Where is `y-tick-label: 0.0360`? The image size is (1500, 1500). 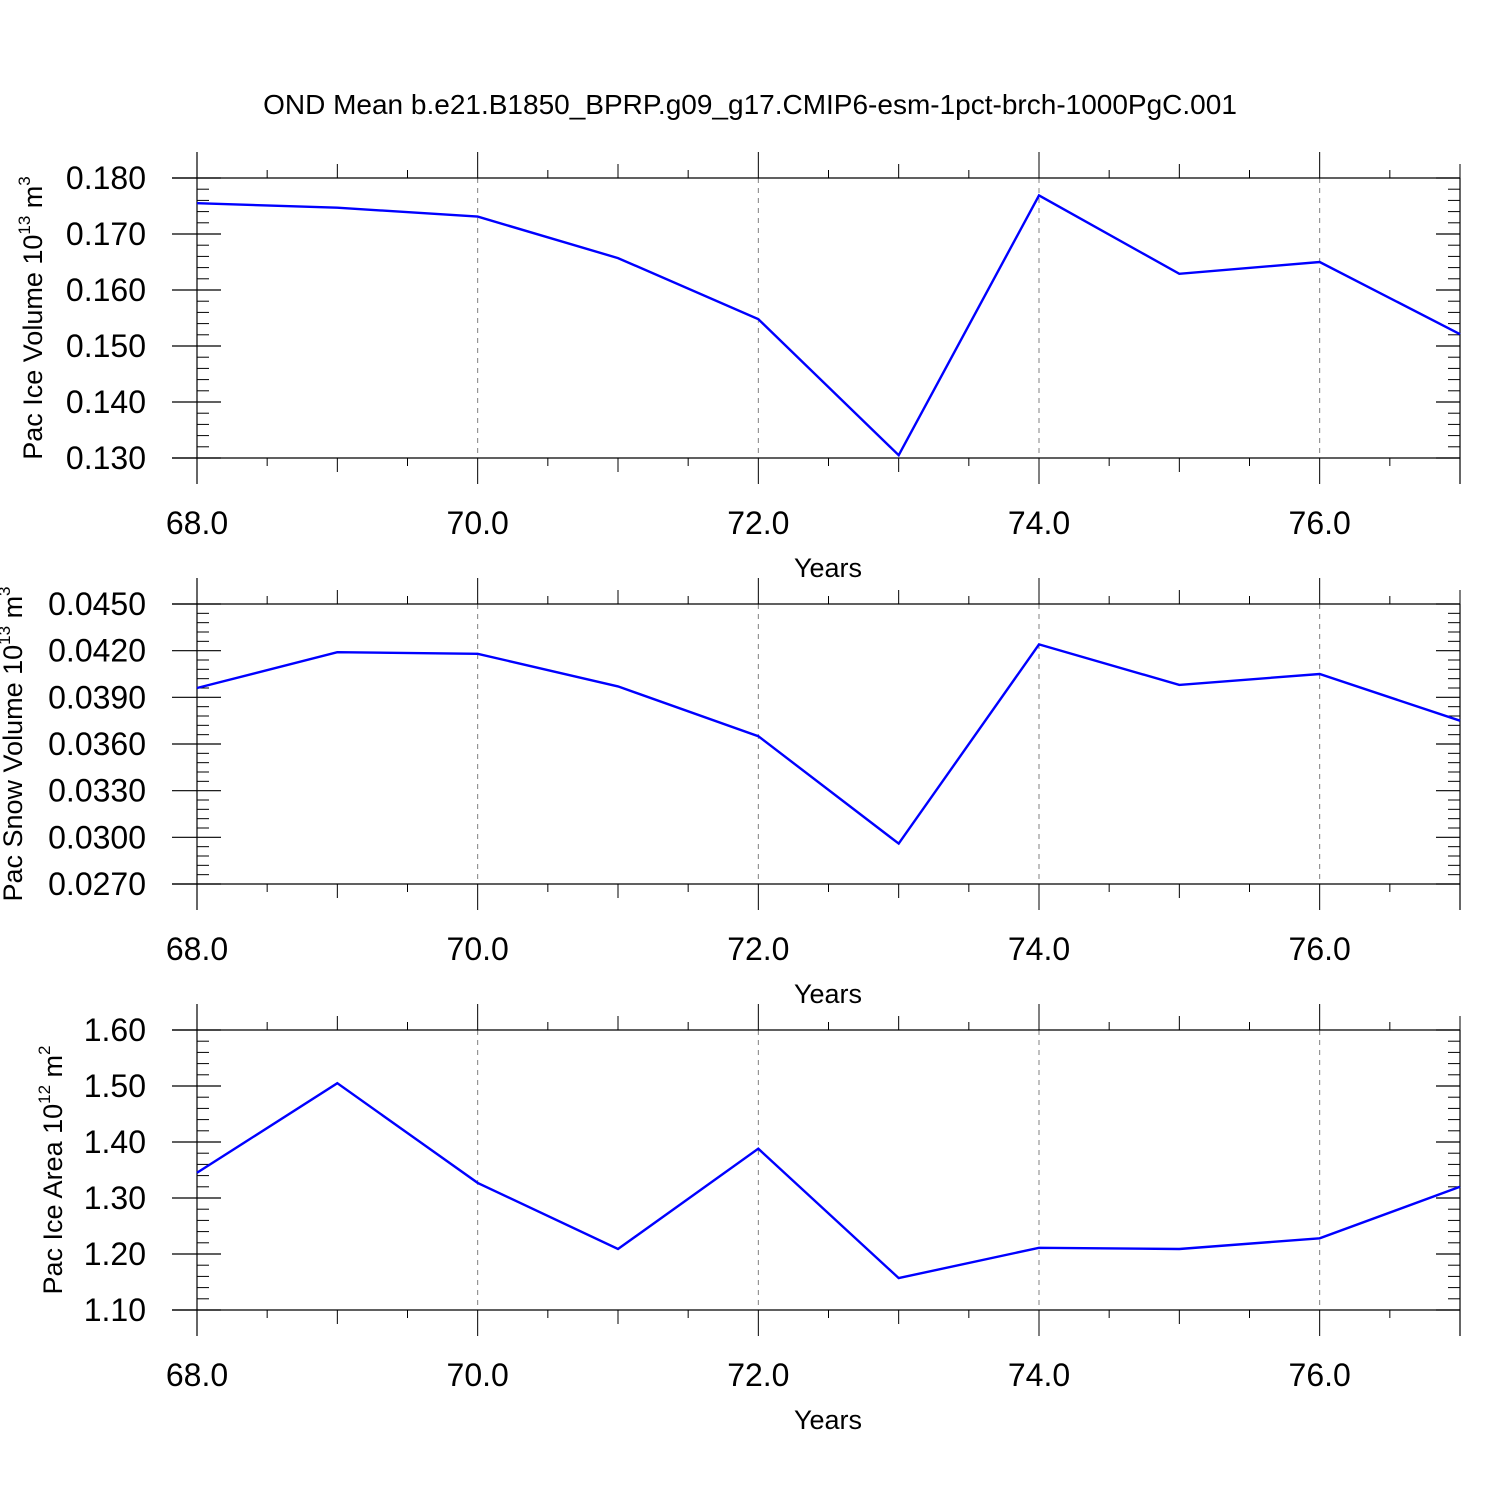 y-tick-label: 0.0360 is located at coordinates (97, 744).